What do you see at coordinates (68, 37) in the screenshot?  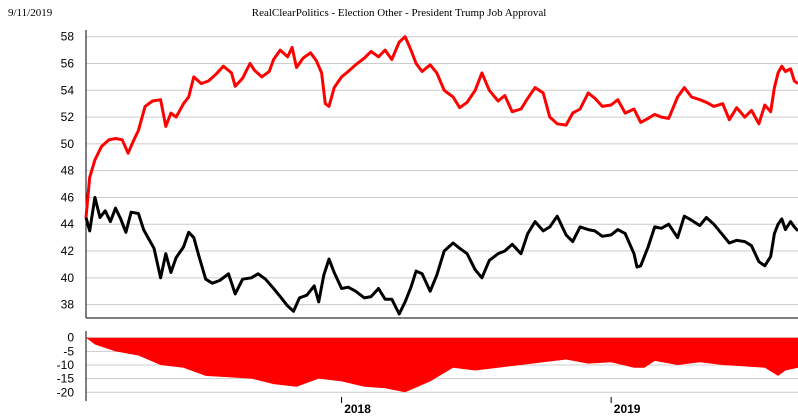 I see `y-tick-label: 58` at bounding box center [68, 37].